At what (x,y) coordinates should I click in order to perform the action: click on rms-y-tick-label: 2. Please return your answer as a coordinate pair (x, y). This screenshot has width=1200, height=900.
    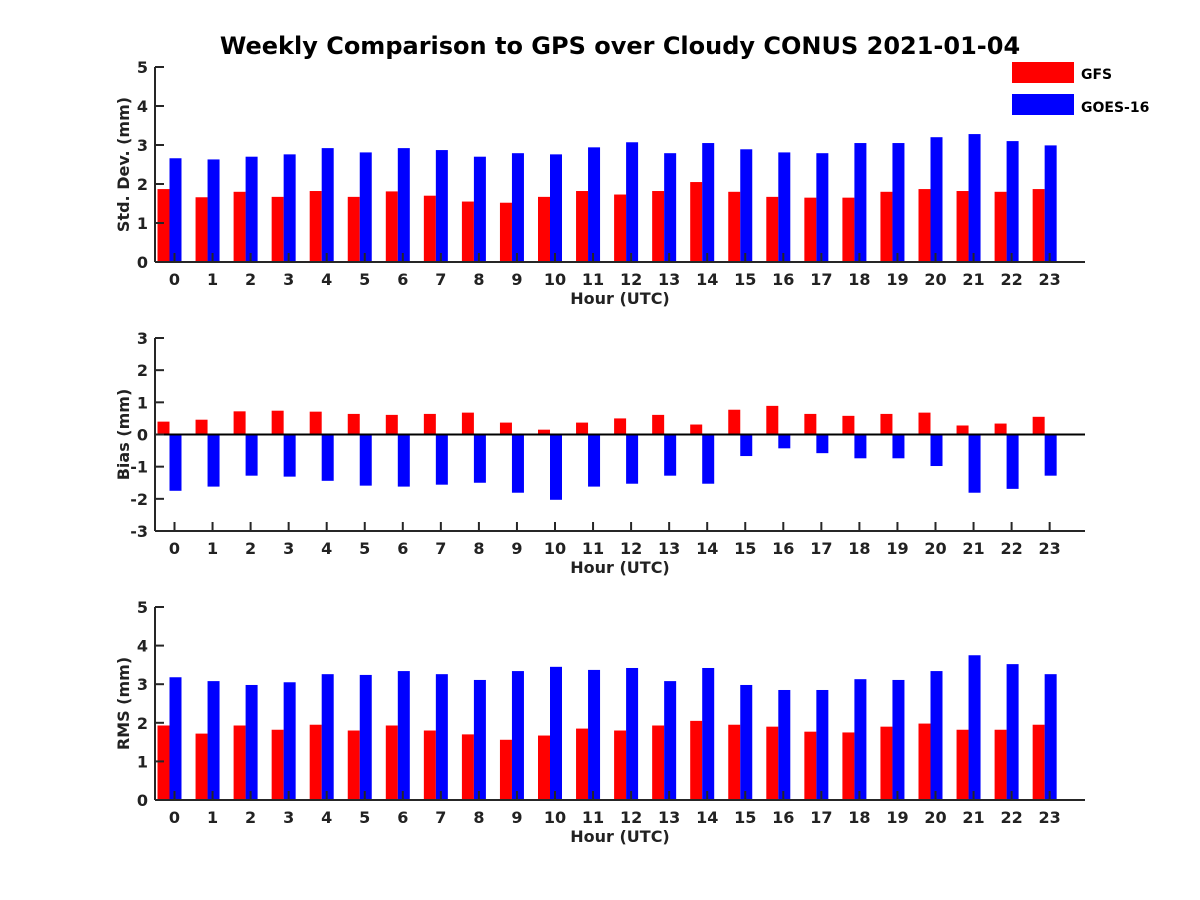
    Looking at the image, I should click on (142, 723).